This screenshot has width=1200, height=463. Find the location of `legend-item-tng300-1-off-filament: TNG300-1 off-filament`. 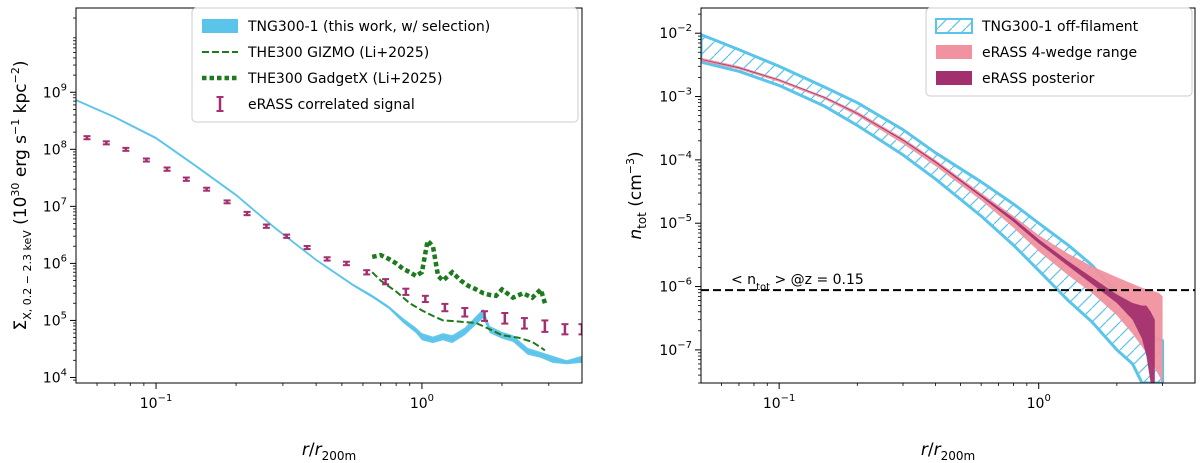

legend-item-tng300-1-off-filament: TNG300-1 off-filament is located at coordinates (1037, 26).